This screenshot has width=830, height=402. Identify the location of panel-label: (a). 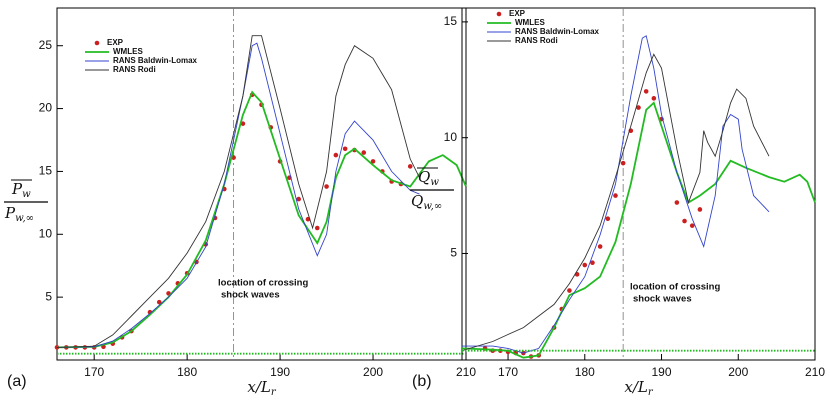
(17, 381).